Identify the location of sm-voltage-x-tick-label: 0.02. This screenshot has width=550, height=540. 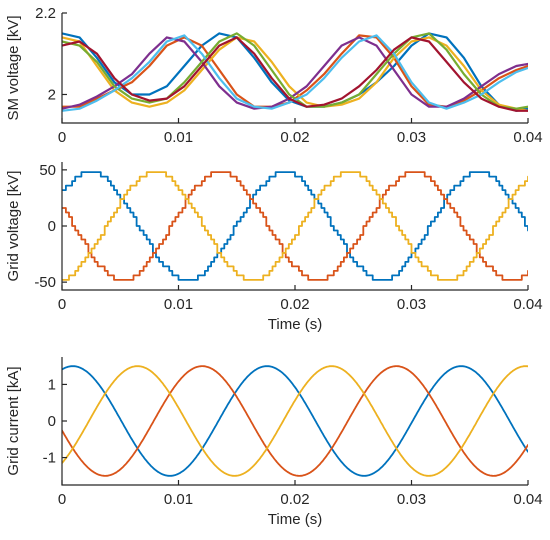
(294, 137).